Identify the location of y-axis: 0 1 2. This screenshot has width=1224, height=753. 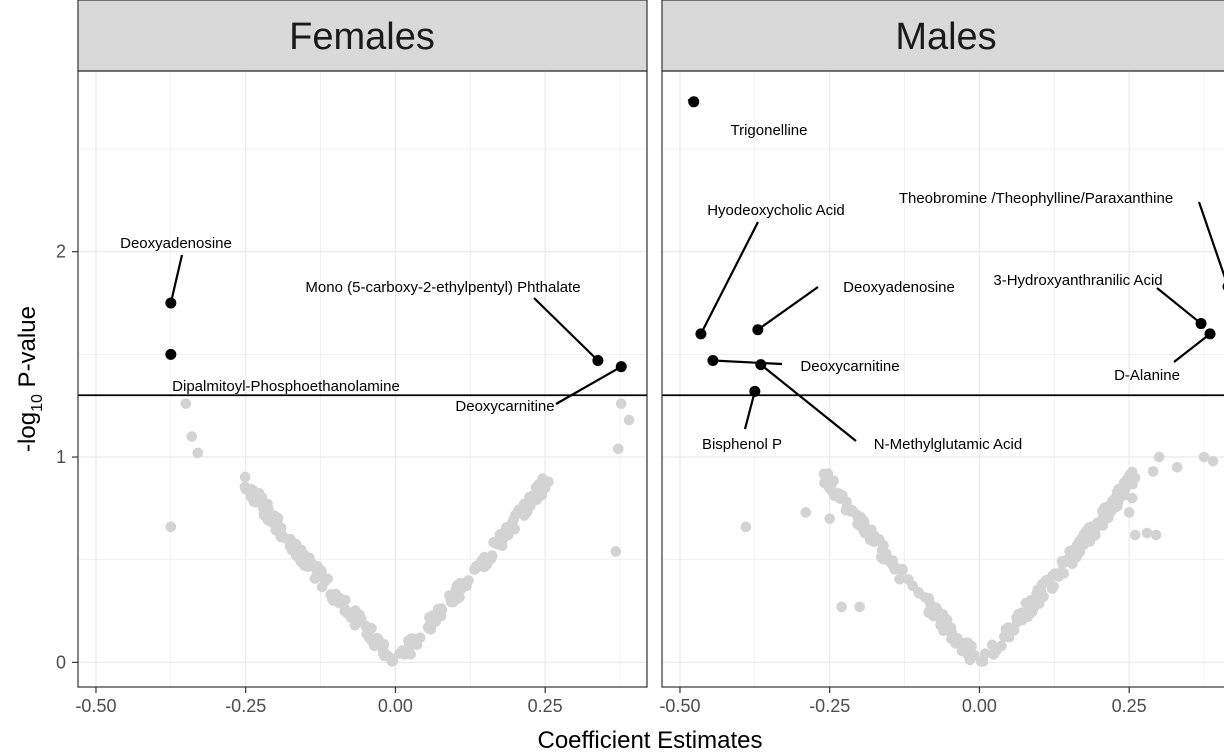
(67, 457).